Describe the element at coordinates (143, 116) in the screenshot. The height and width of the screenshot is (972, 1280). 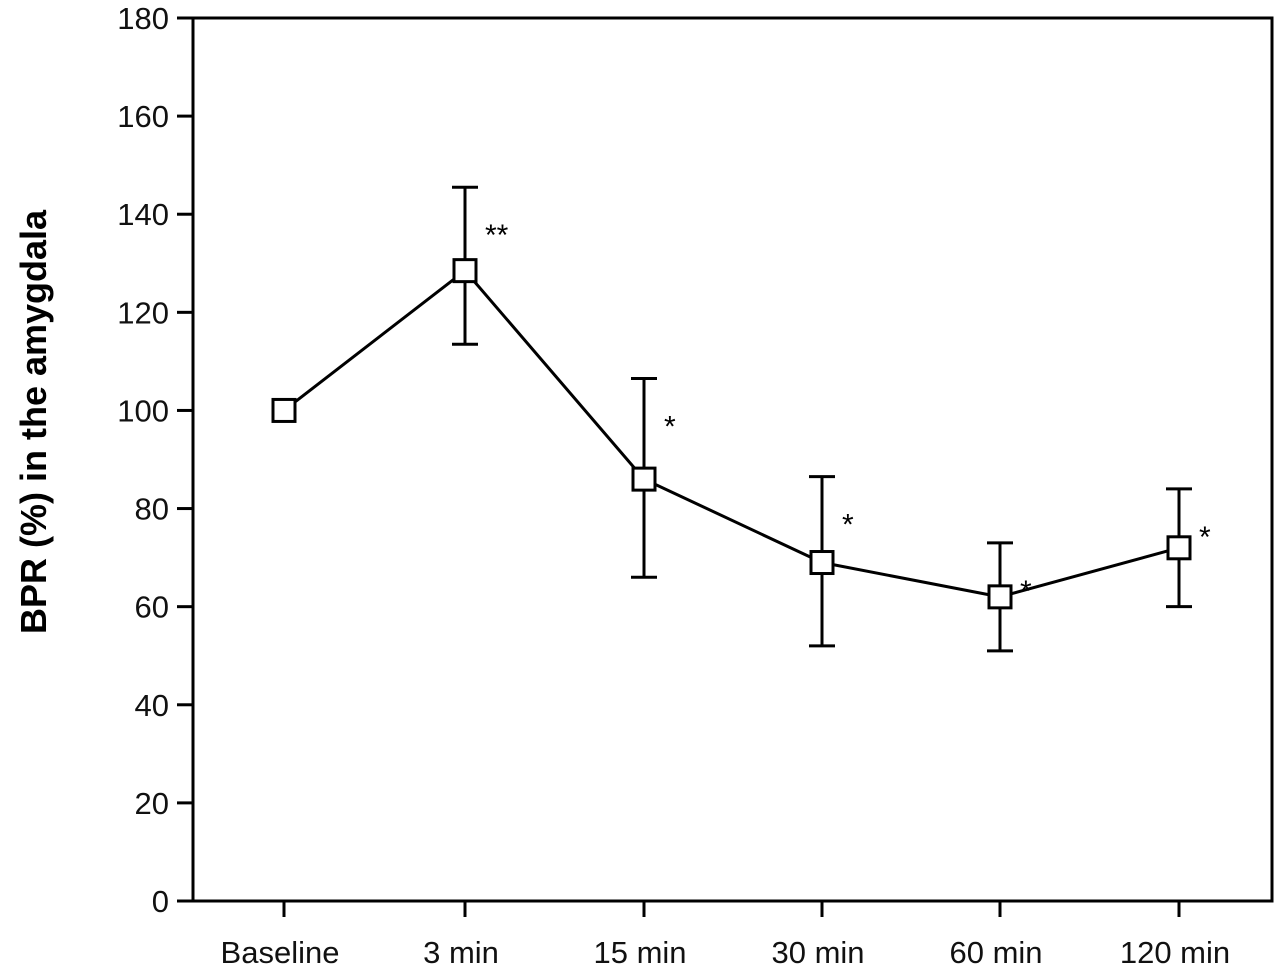
I see `y-tick-label-160: 160` at that location.